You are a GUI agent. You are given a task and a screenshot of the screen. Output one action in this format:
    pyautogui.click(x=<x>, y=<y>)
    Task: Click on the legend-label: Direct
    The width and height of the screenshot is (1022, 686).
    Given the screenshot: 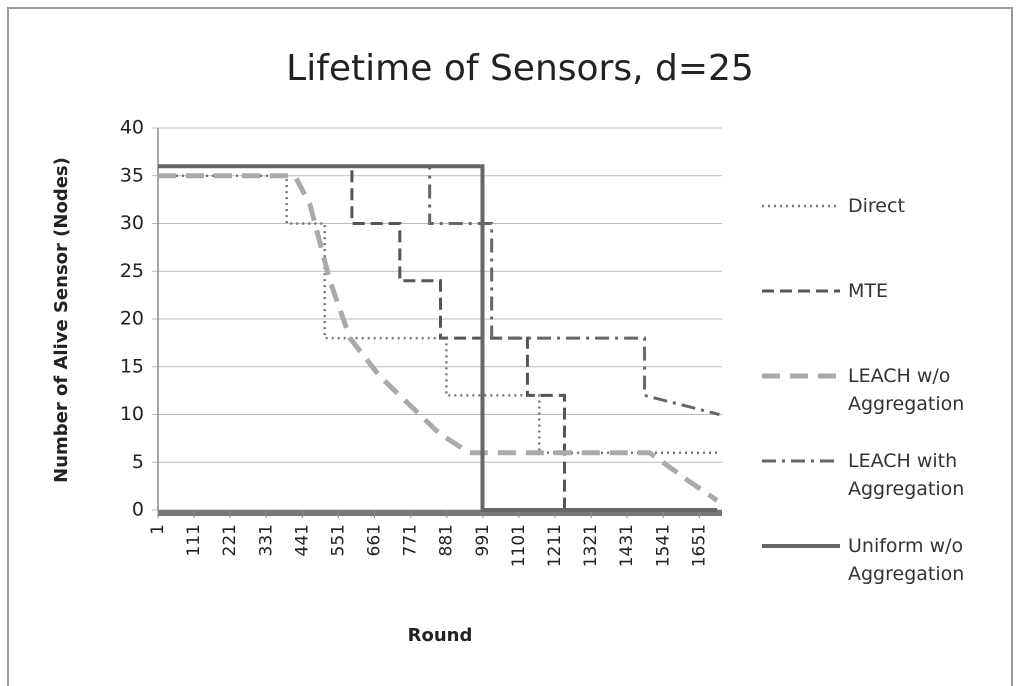 What is the action you would take?
    pyautogui.click(x=876, y=206)
    